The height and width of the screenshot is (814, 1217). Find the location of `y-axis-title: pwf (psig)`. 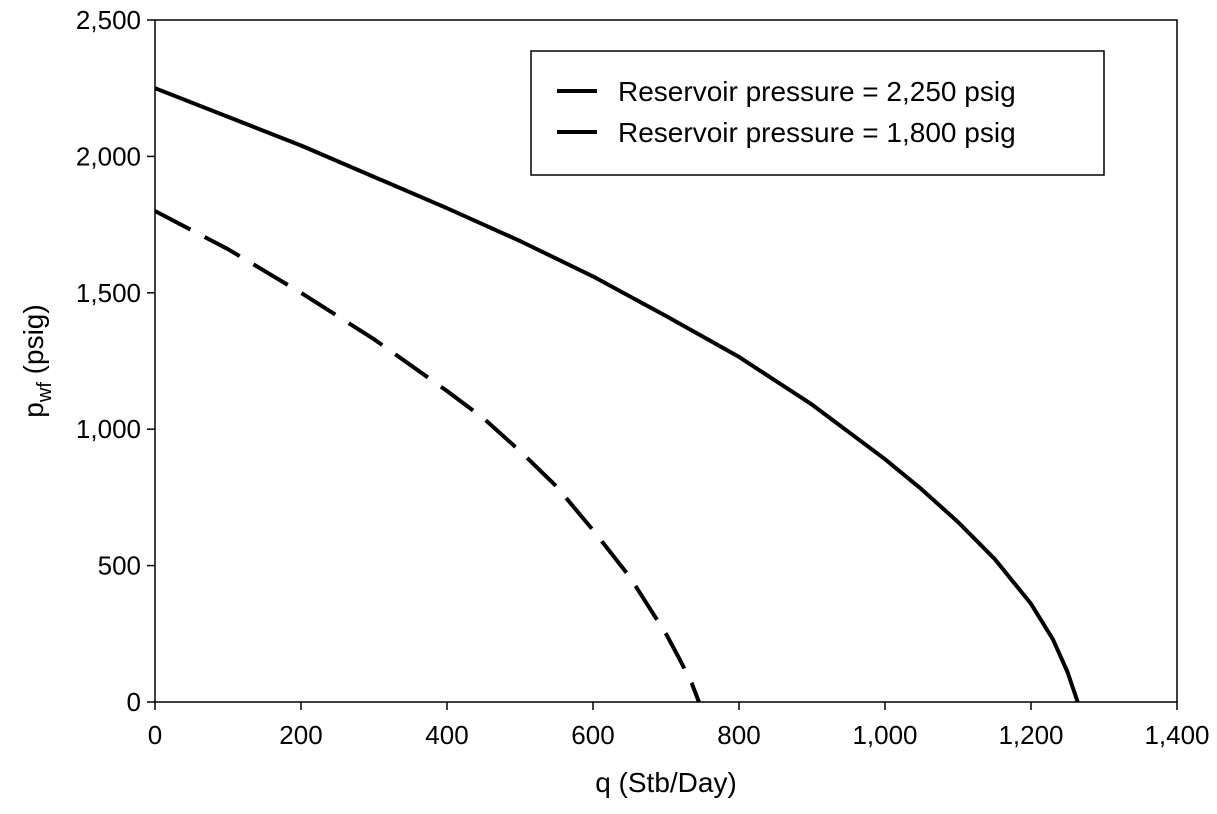

y-axis-title: pwf (psig) is located at coordinates (37, 360).